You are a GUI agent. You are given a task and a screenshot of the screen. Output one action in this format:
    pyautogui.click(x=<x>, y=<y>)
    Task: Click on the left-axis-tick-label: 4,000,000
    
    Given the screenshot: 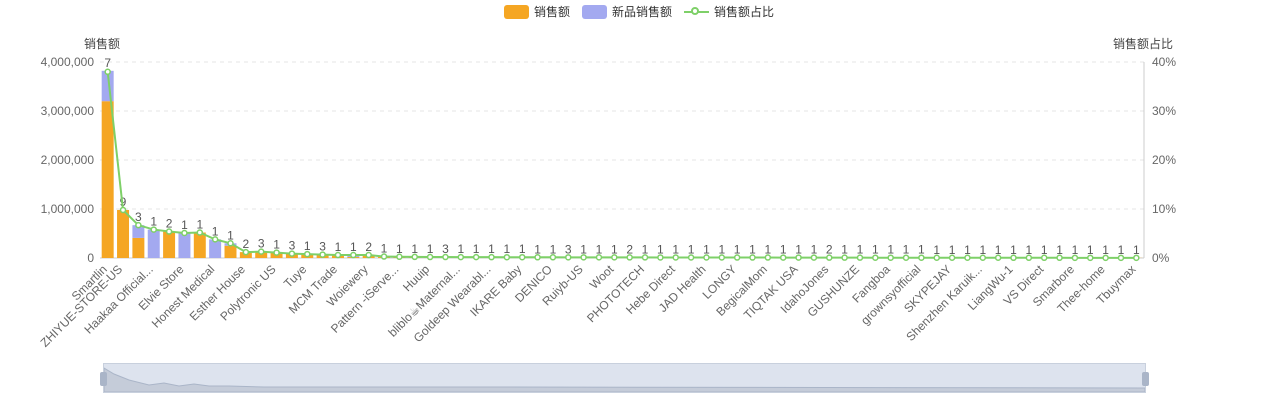 What is the action you would take?
    pyautogui.click(x=68, y=62)
    